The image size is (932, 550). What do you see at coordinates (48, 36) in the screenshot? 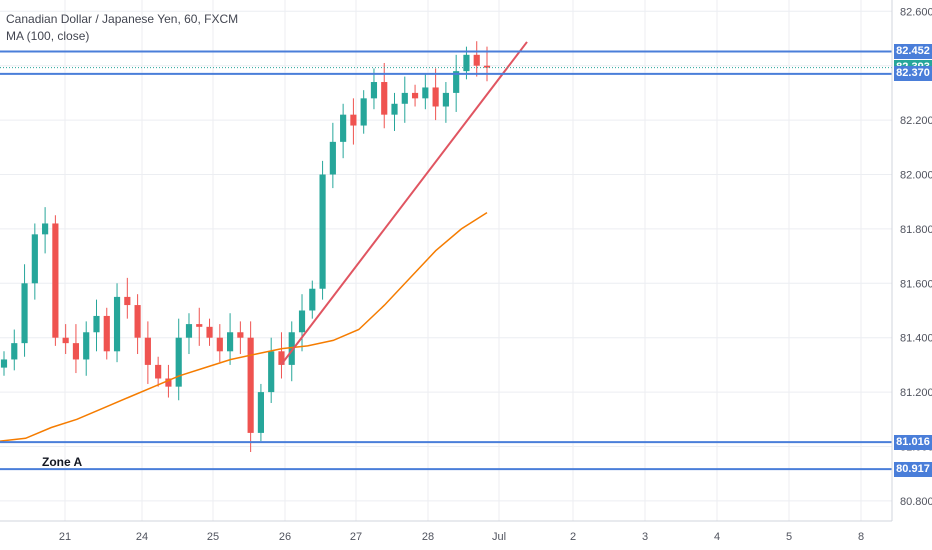
I see `chart-legend-indicator: MA (100, close)` at bounding box center [48, 36].